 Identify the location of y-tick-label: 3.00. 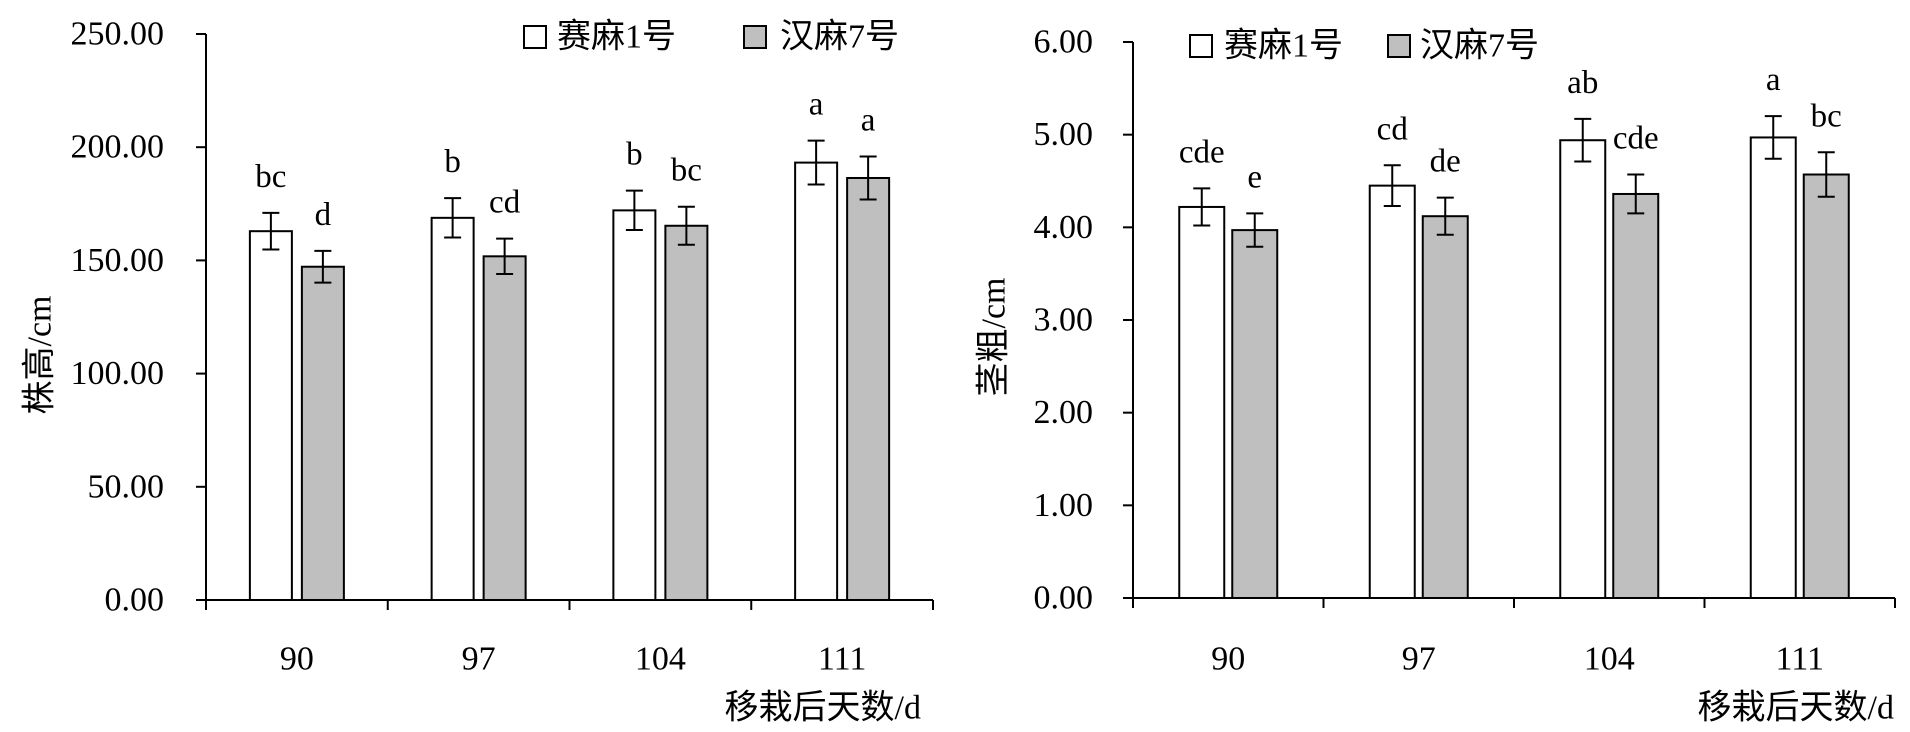
(1064, 320).